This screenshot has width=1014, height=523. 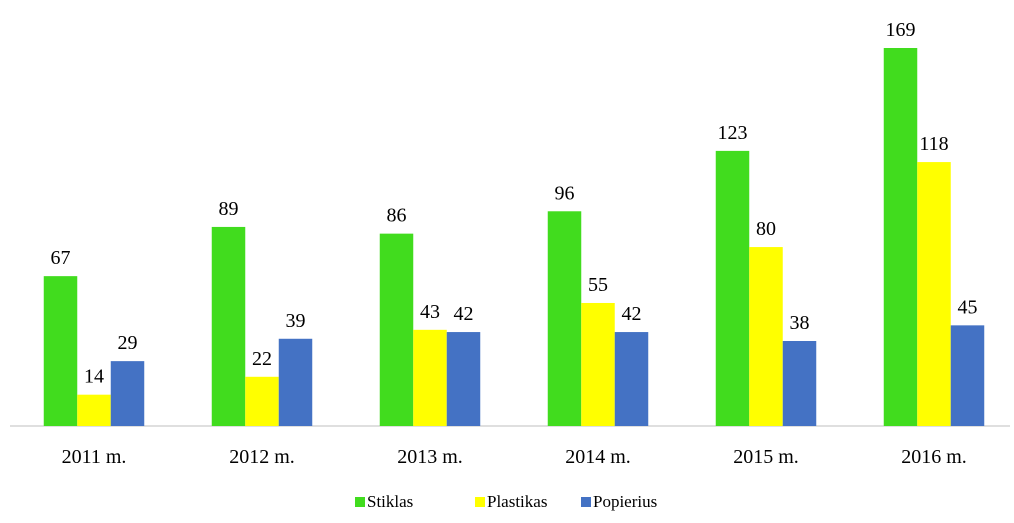 I want to click on legend-label: Popierius, so click(x=625, y=501).